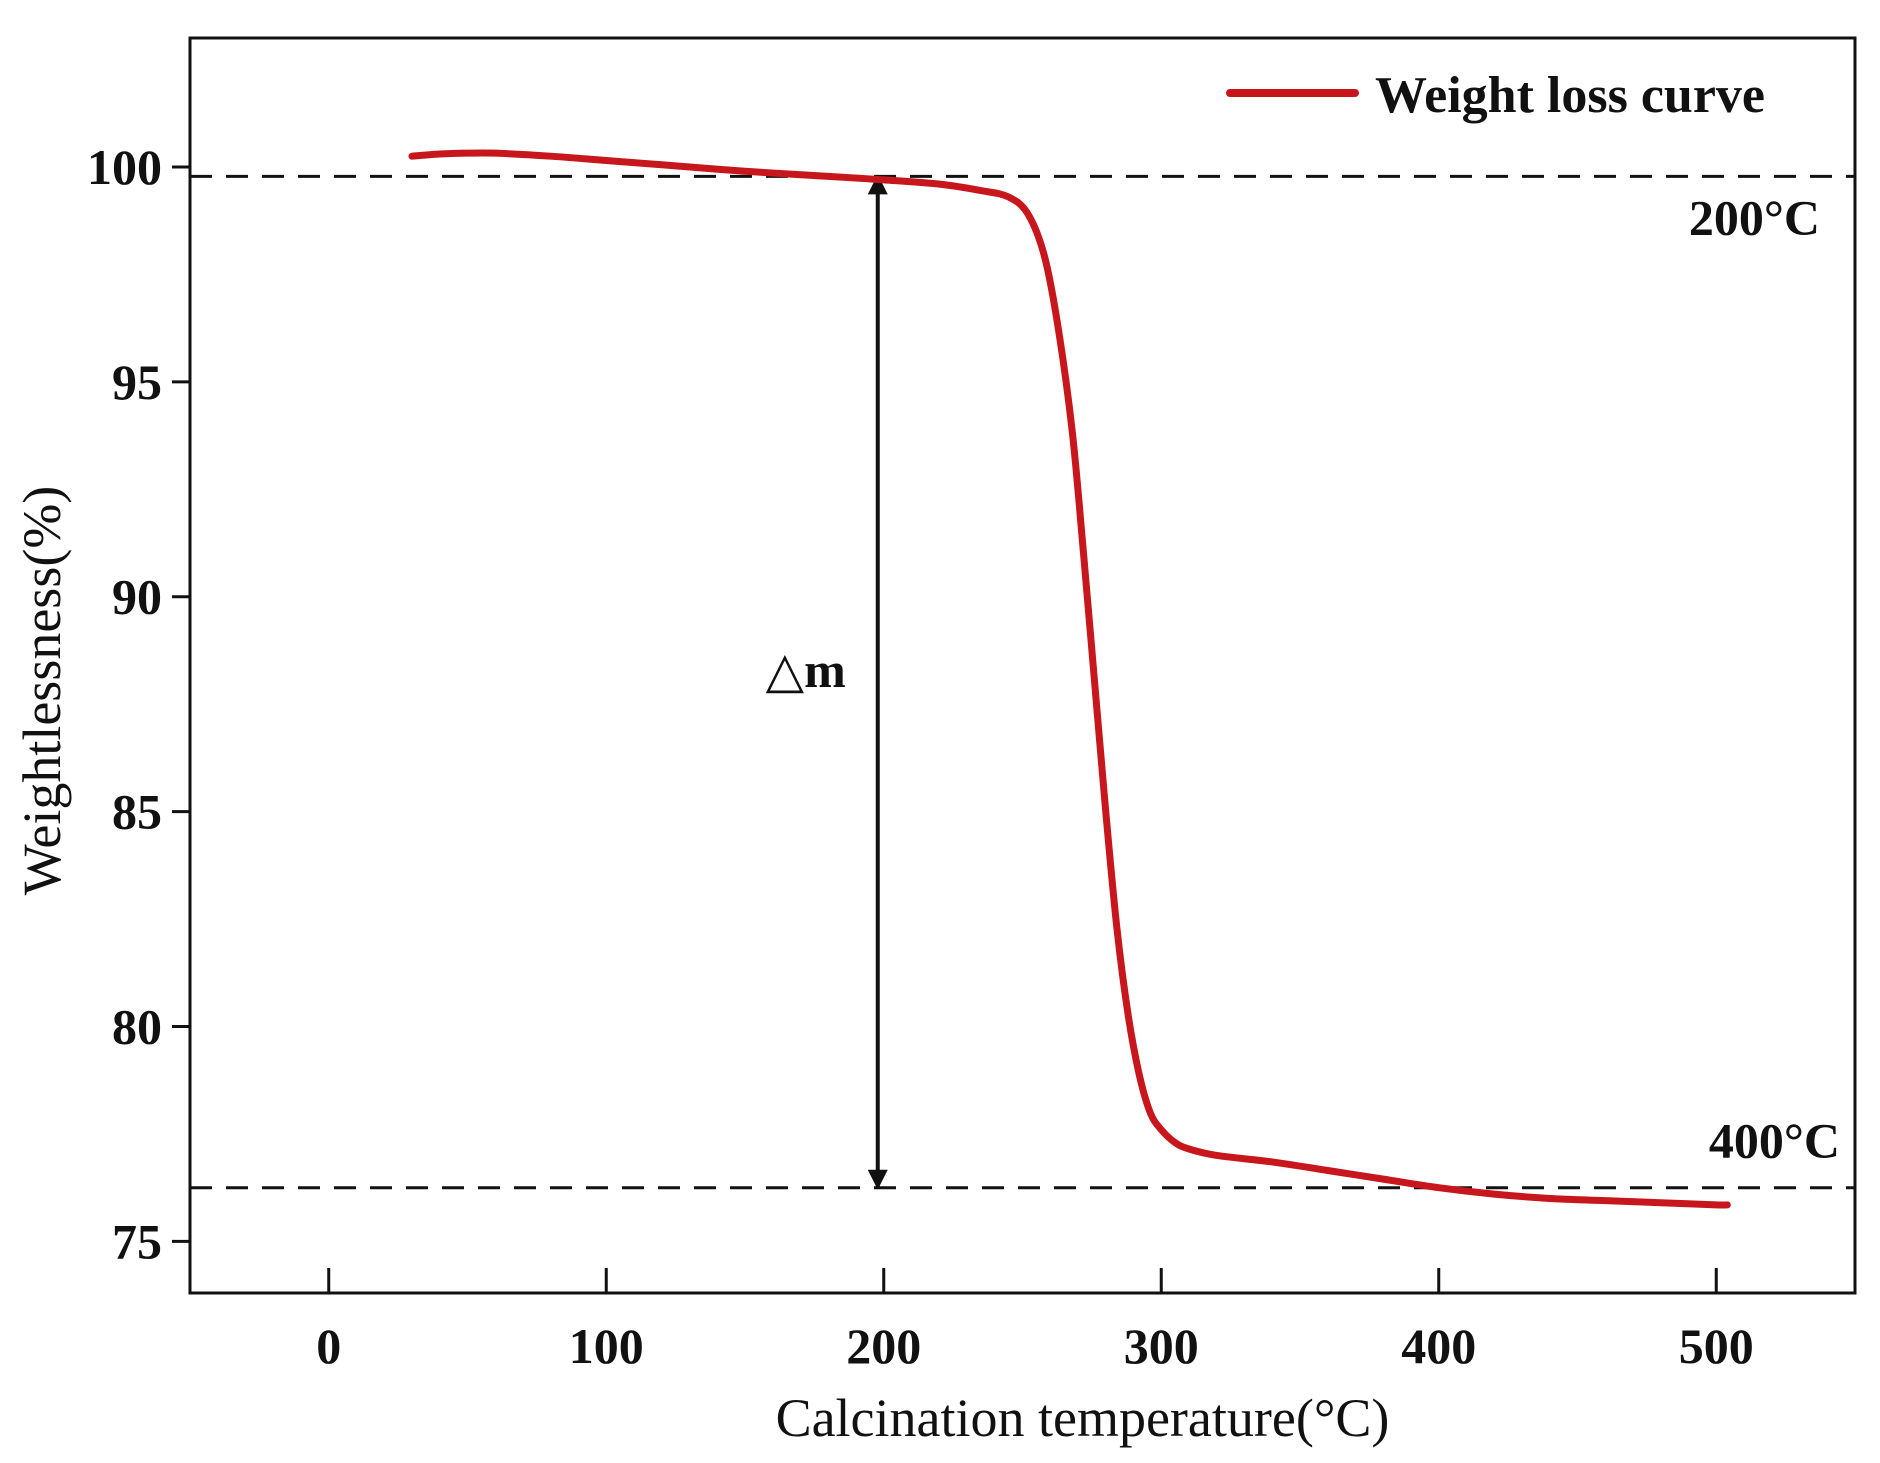 The height and width of the screenshot is (1463, 1880). Describe the element at coordinates (1161, 1346) in the screenshot. I see `x-tick-label: 300` at that location.